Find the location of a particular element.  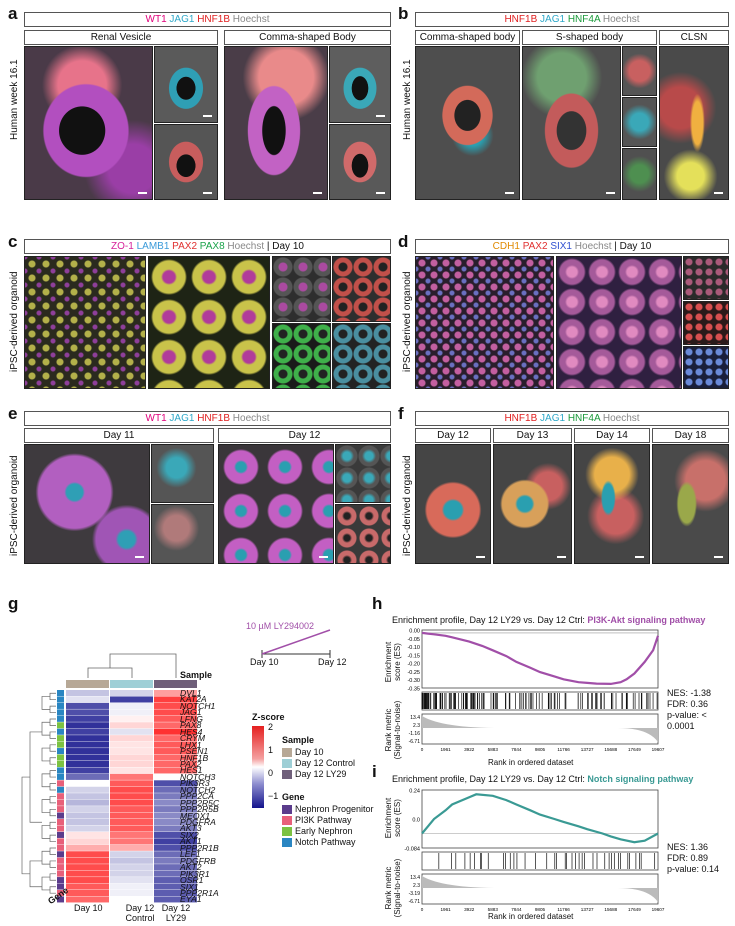

gene-label: HNF1B is located at coordinates (194, 757).